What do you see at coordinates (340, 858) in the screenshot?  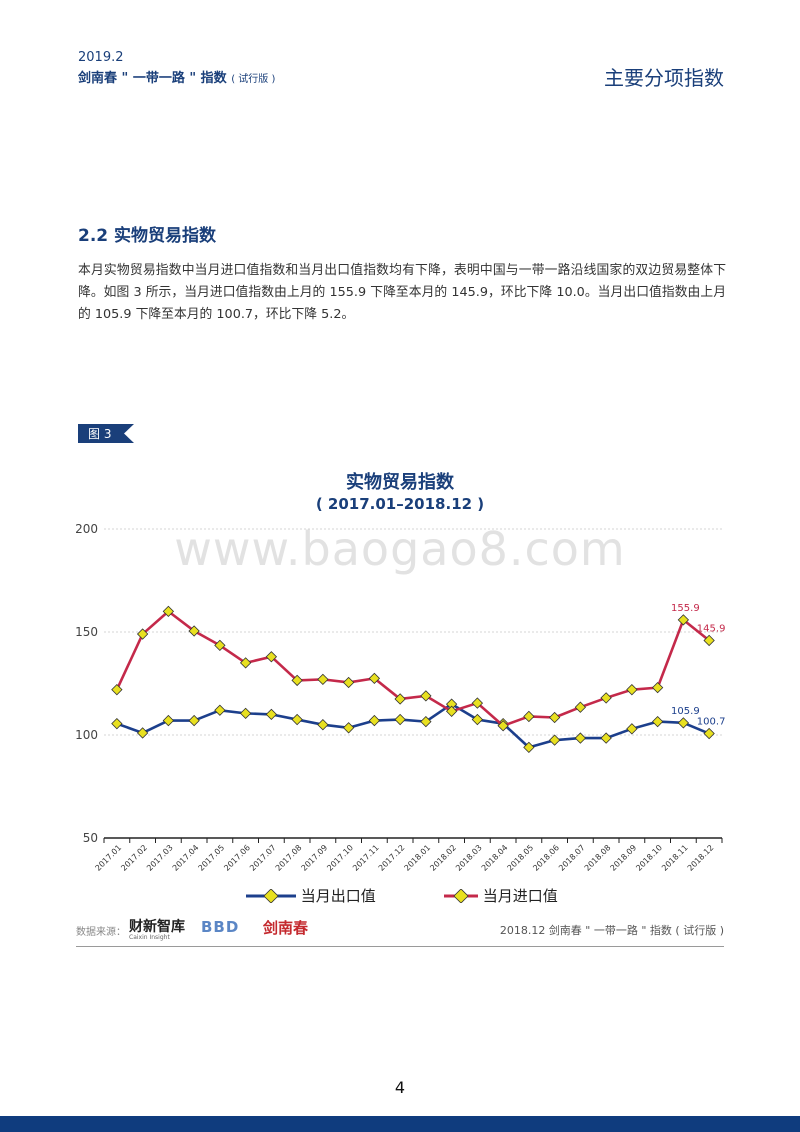 I see `x-tick-label: 2017.10` at bounding box center [340, 858].